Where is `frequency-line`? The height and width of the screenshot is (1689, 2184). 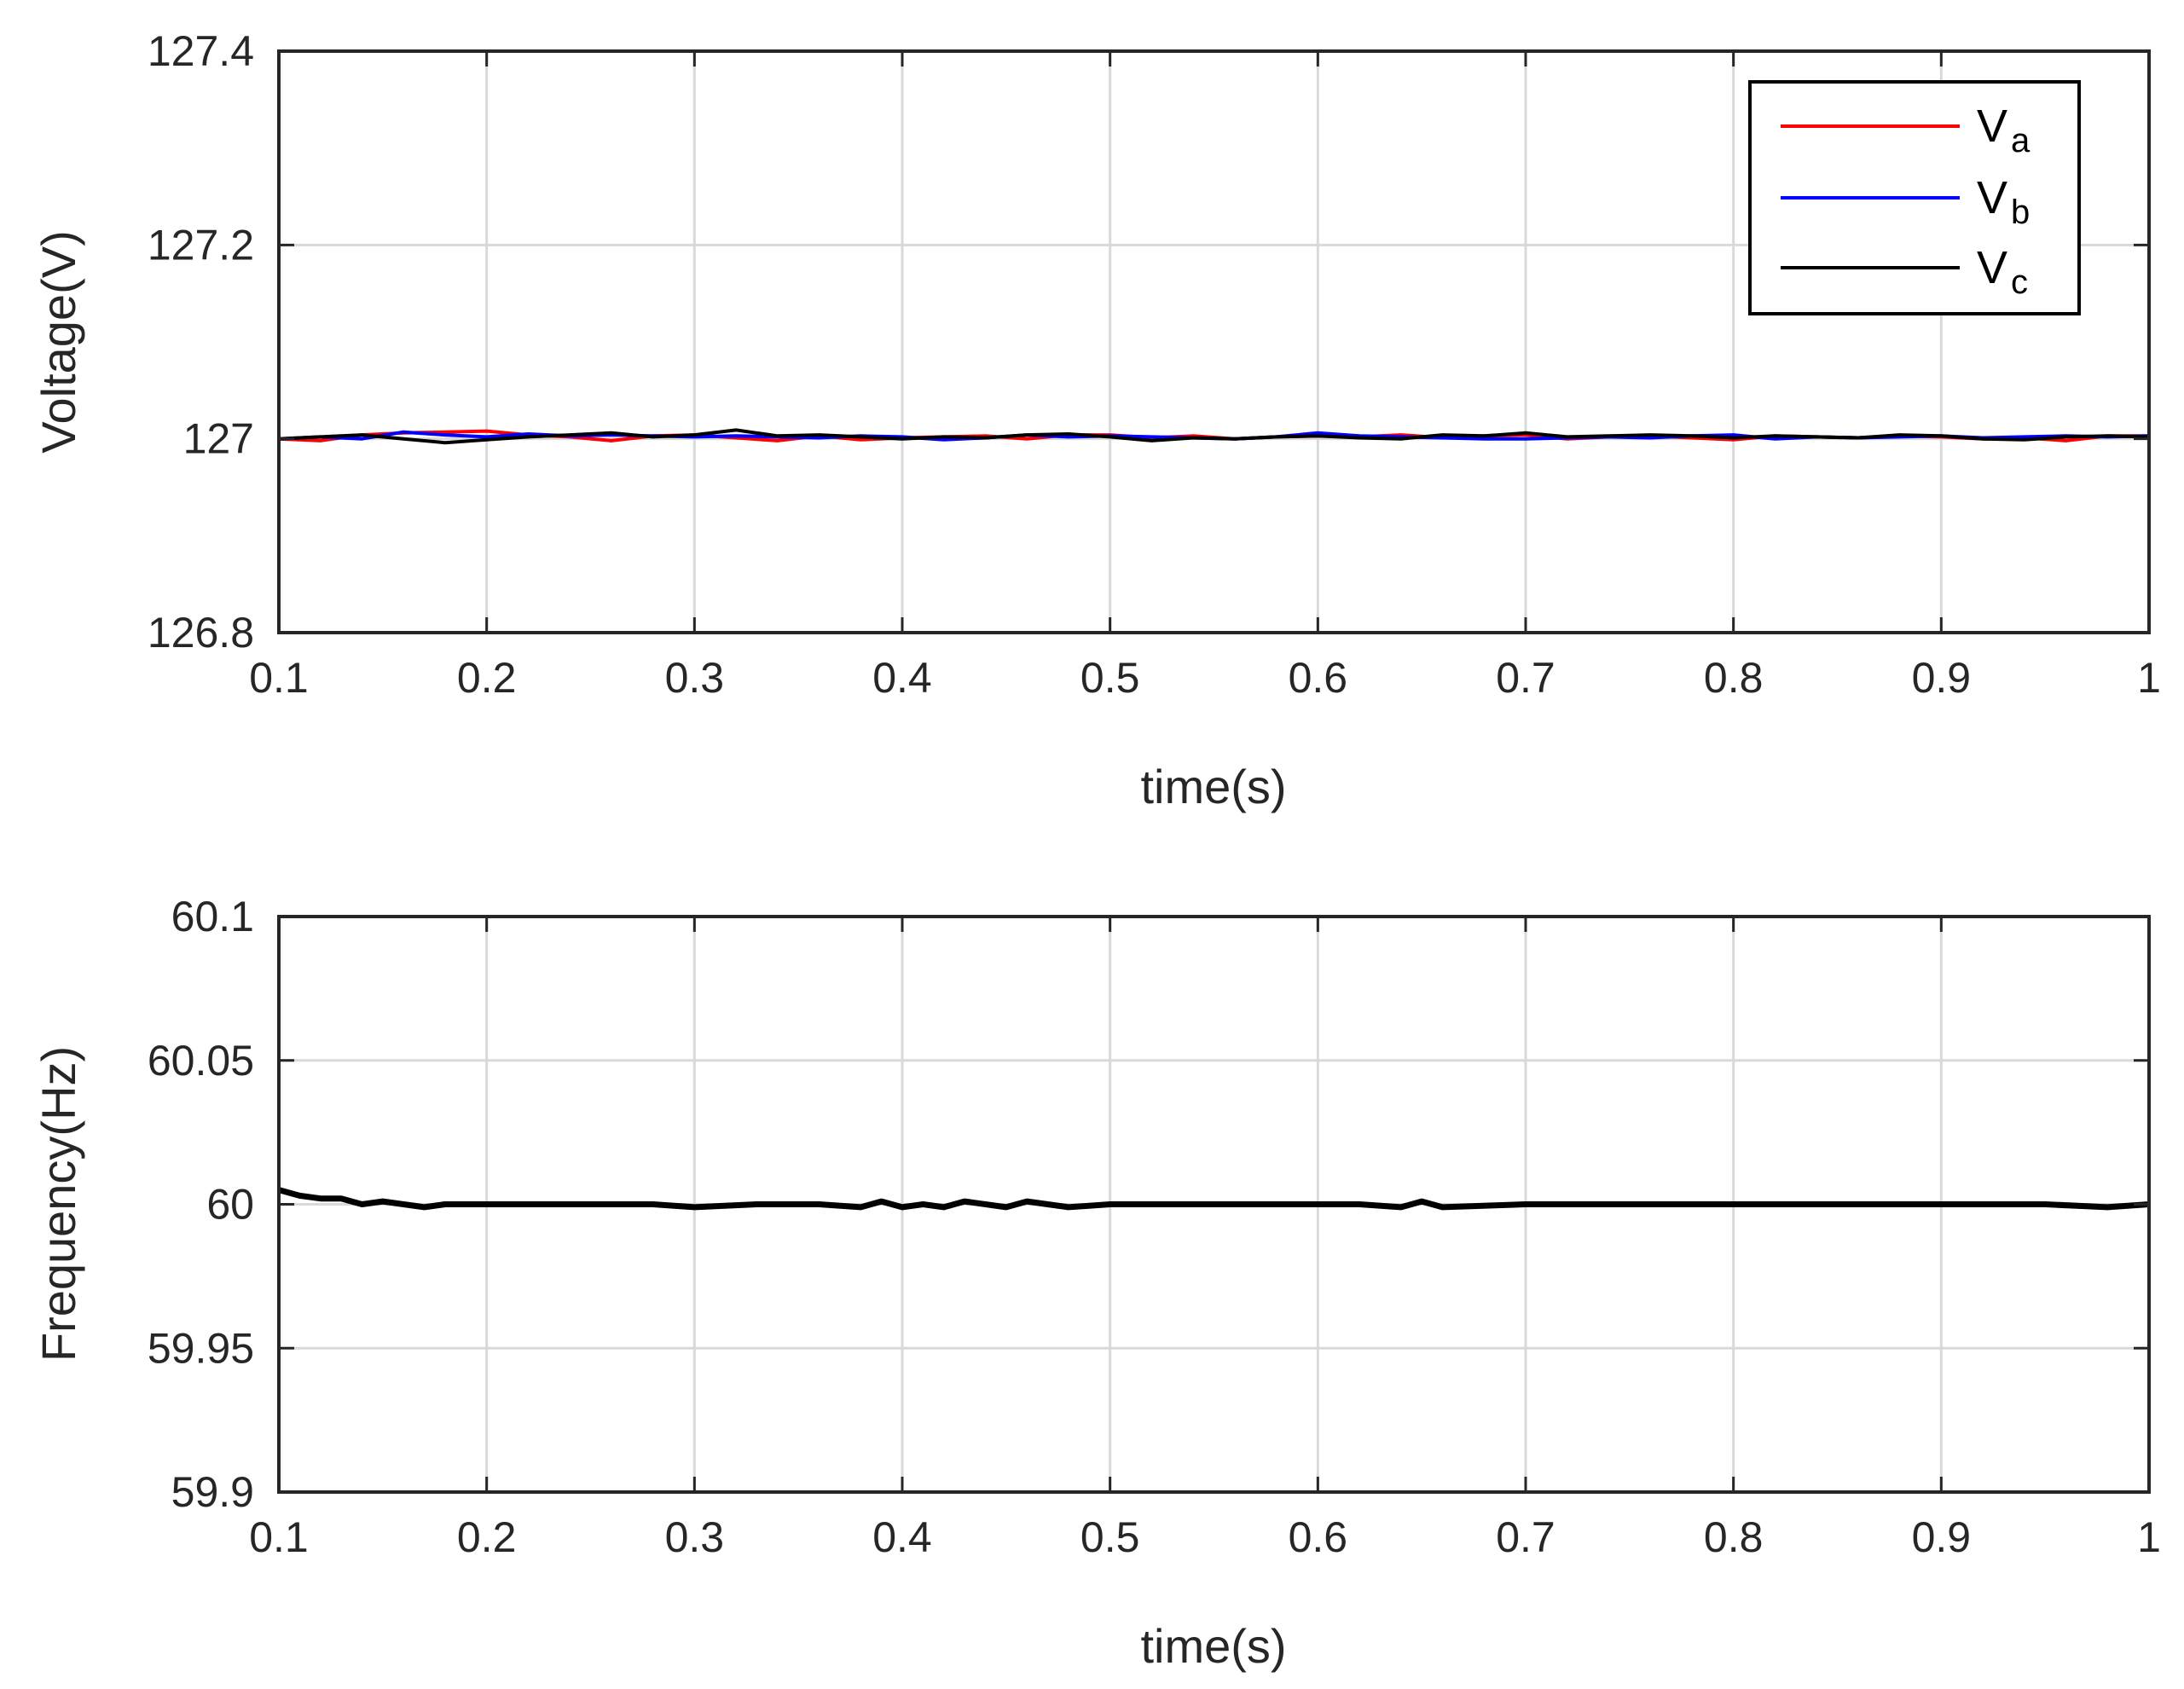 frequency-line is located at coordinates (1214, 1199).